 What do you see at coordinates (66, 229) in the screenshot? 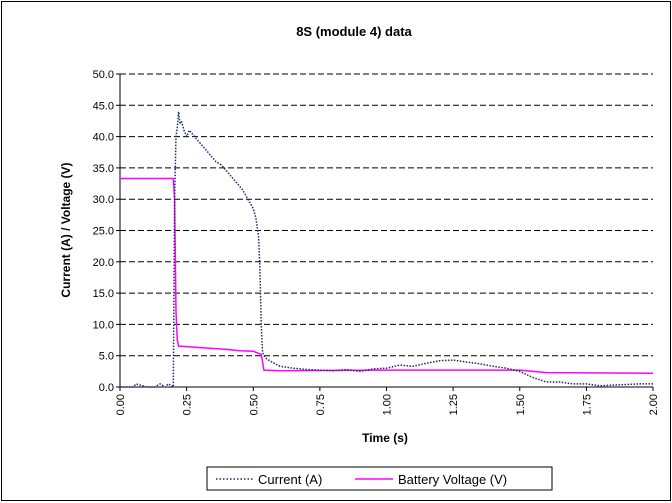
I see `y-axis-label: Current (A) / Voltage (V)` at bounding box center [66, 229].